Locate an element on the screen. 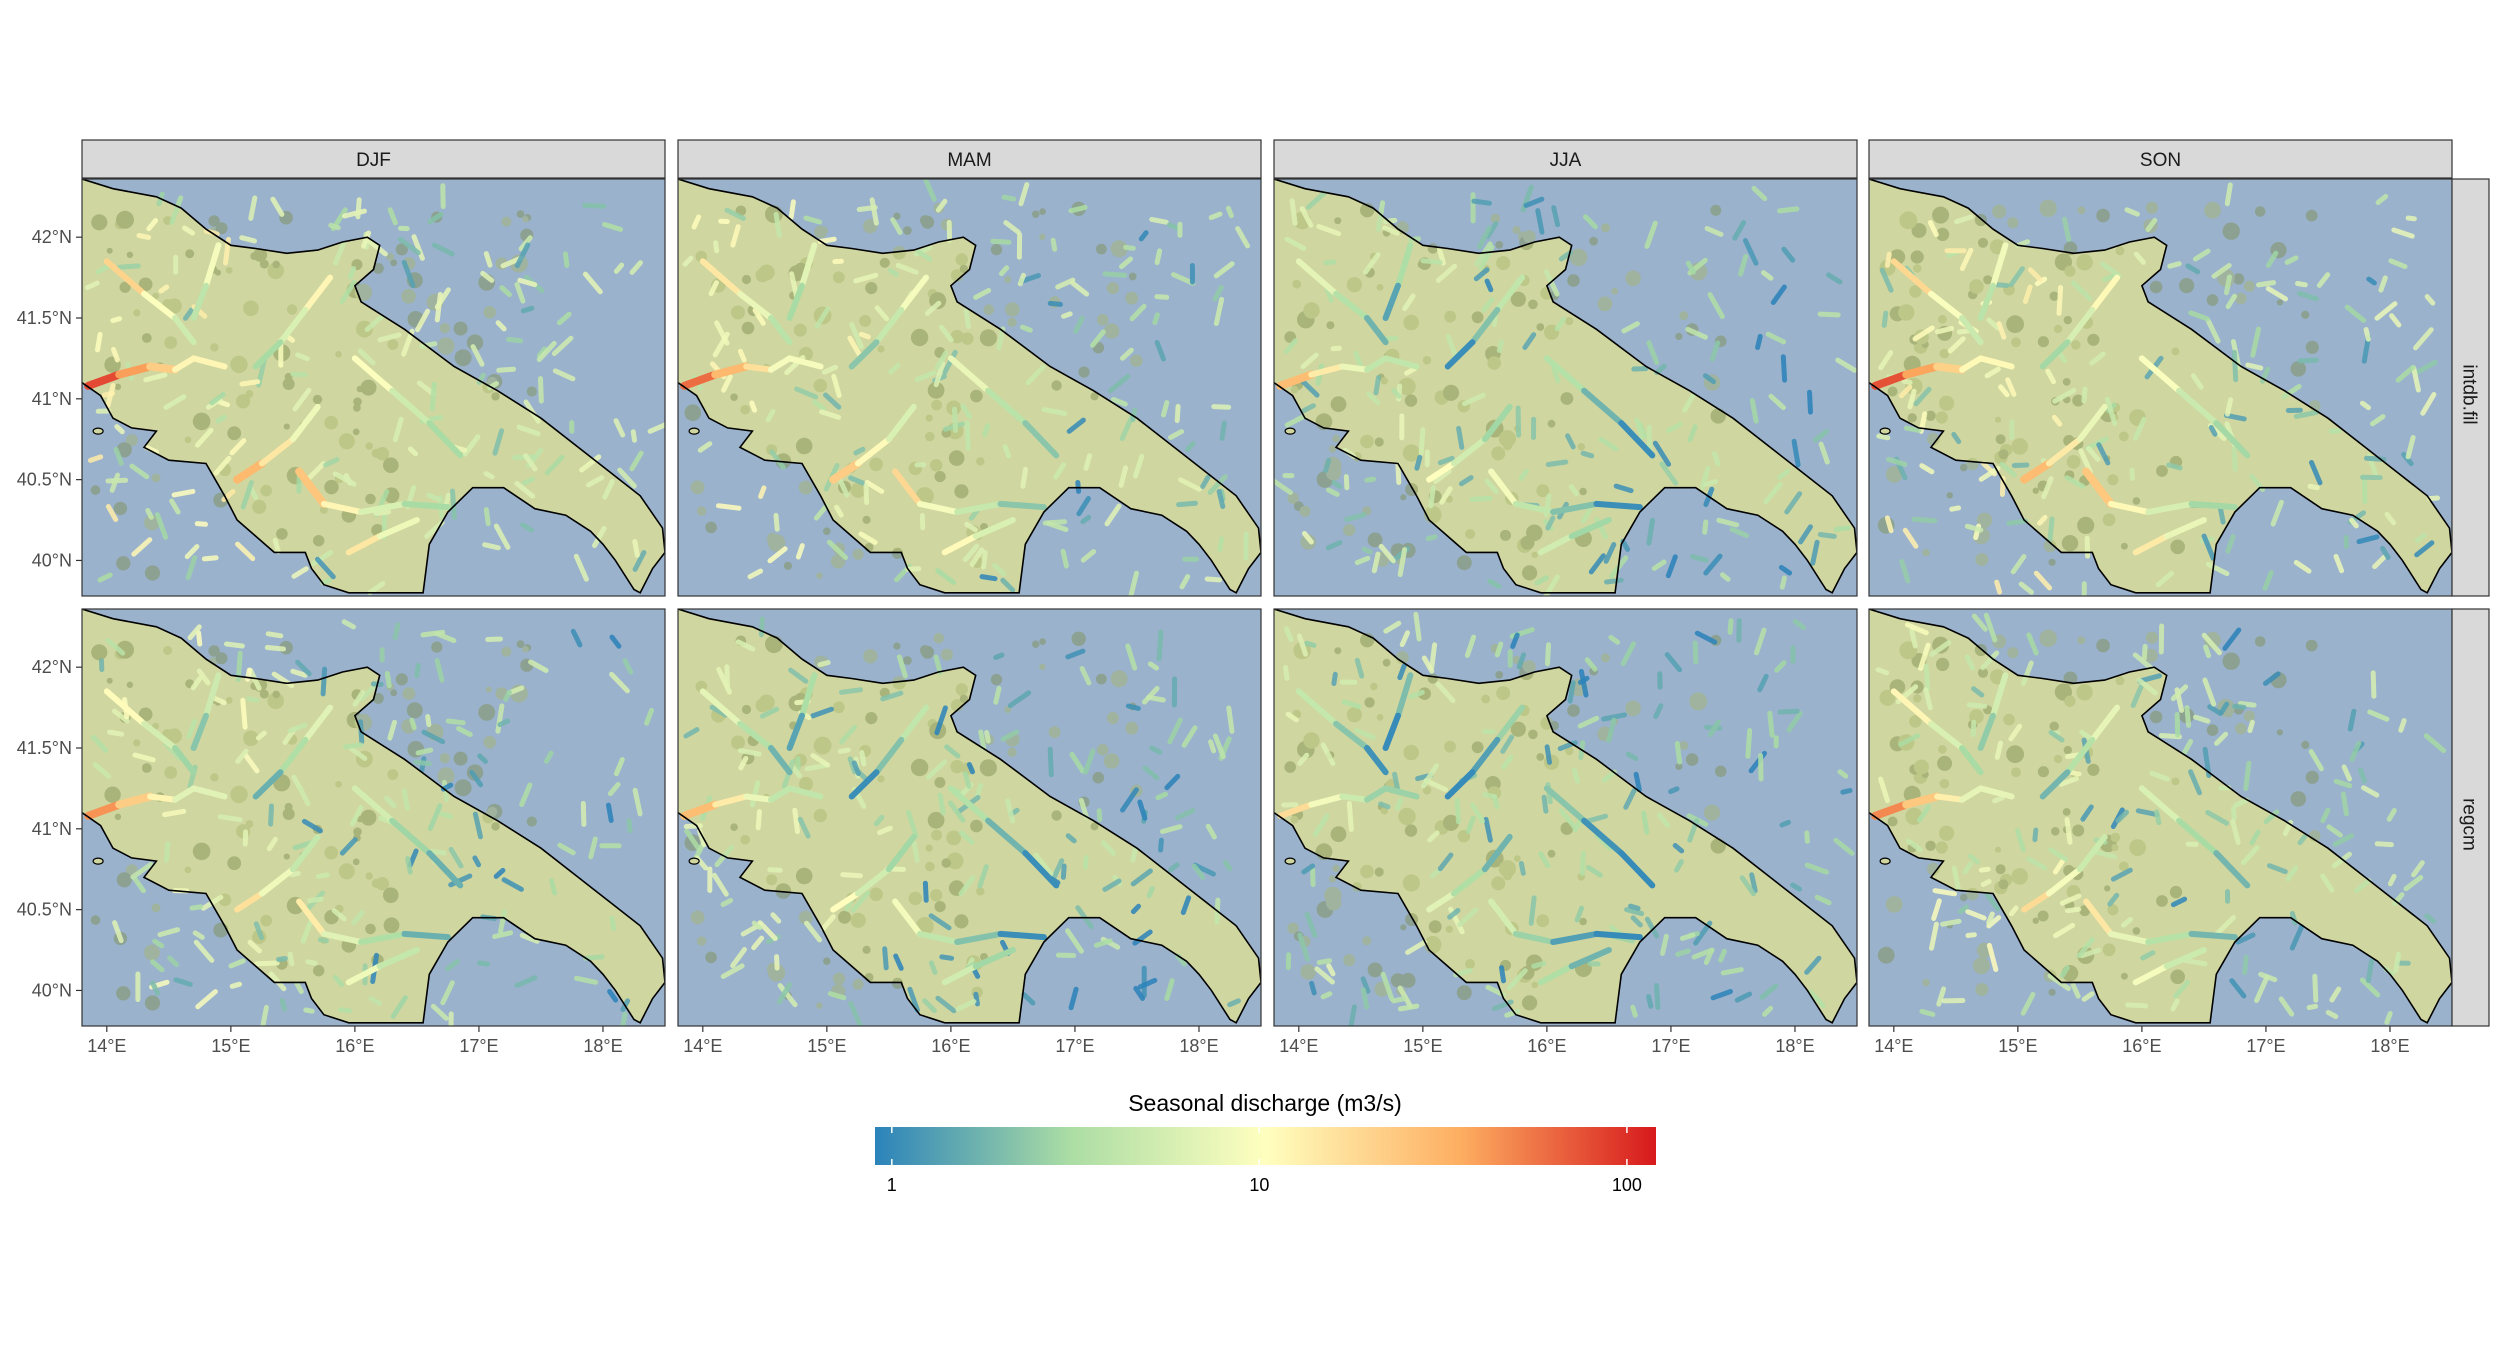 The width and height of the screenshot is (2500, 1347). map-panel-son-intdb is located at coordinates (2160, 387).